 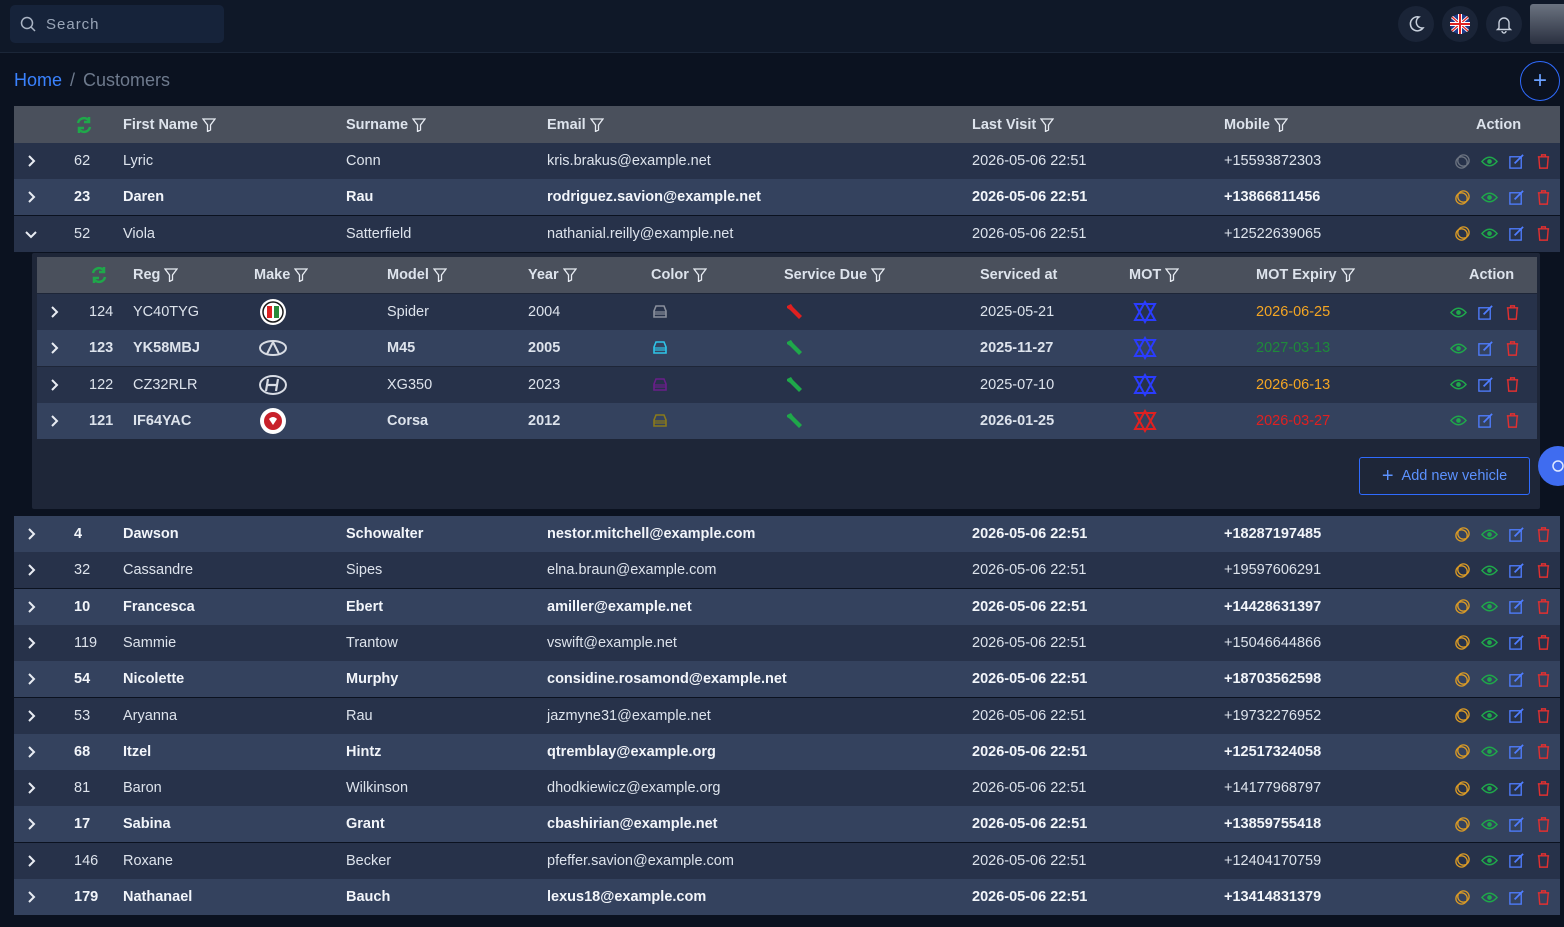 What do you see at coordinates (1416, 24) in the screenshot?
I see `dark-mode-toggle` at bounding box center [1416, 24].